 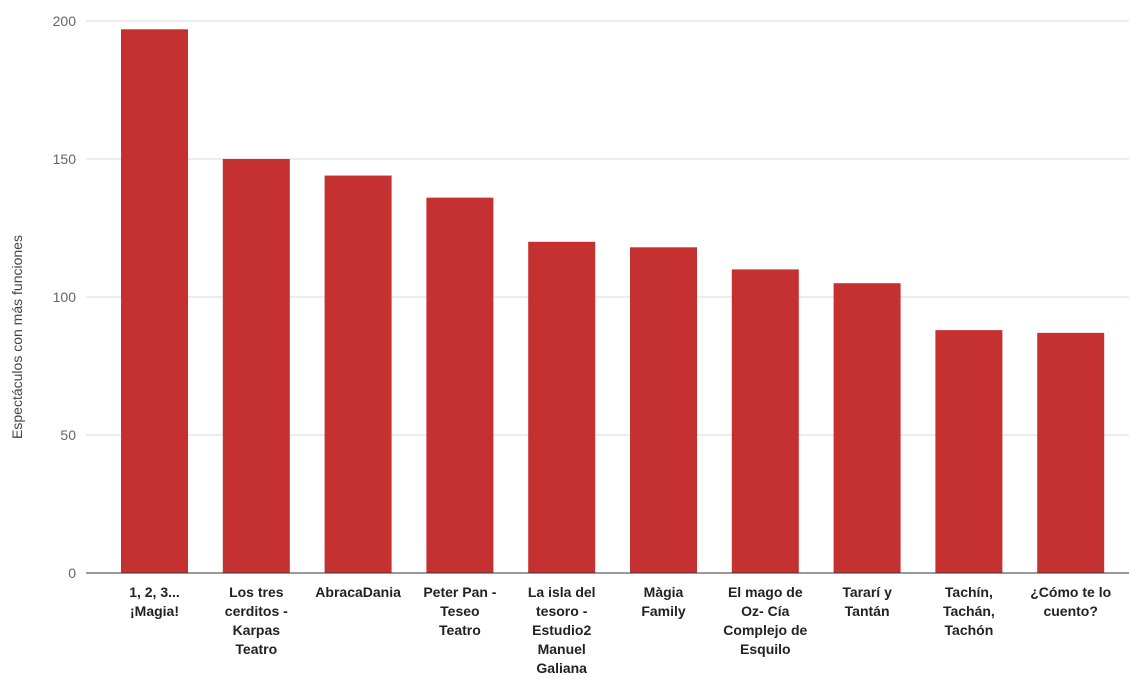 I want to click on x-tick-label-line: AbracaDania, so click(x=358, y=592).